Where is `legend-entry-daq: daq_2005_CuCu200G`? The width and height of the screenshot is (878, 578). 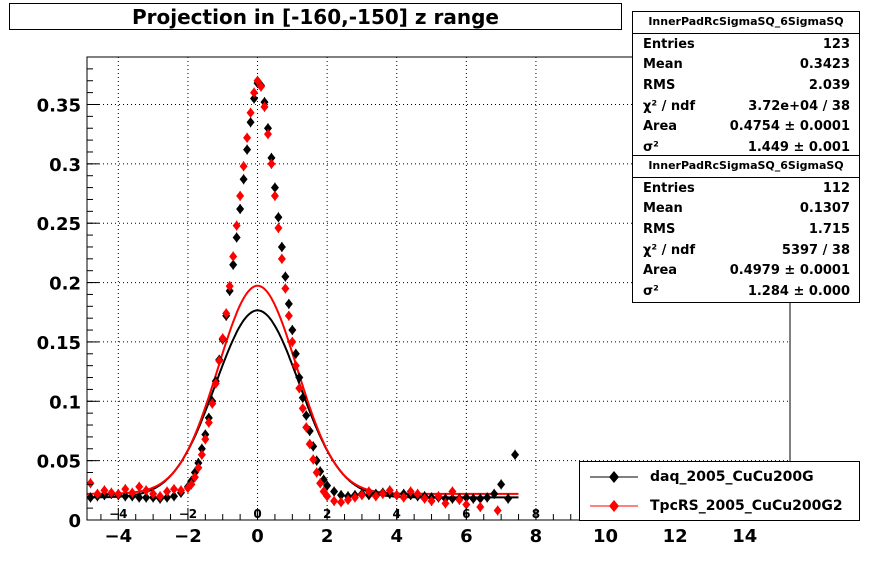 legend-entry-daq: daq_2005_CuCu200G is located at coordinates (719, 477).